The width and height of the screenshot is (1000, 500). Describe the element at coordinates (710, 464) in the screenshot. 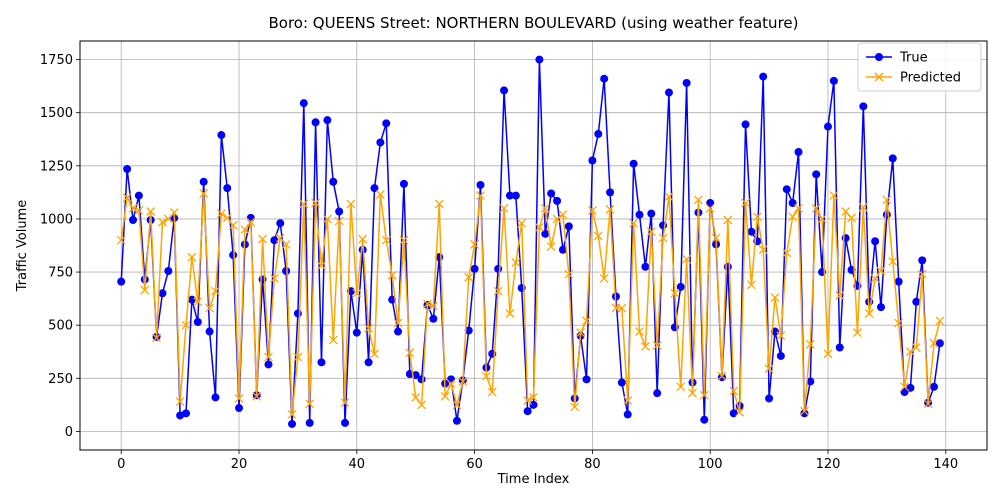

I see `x-tick-label: 100` at that location.